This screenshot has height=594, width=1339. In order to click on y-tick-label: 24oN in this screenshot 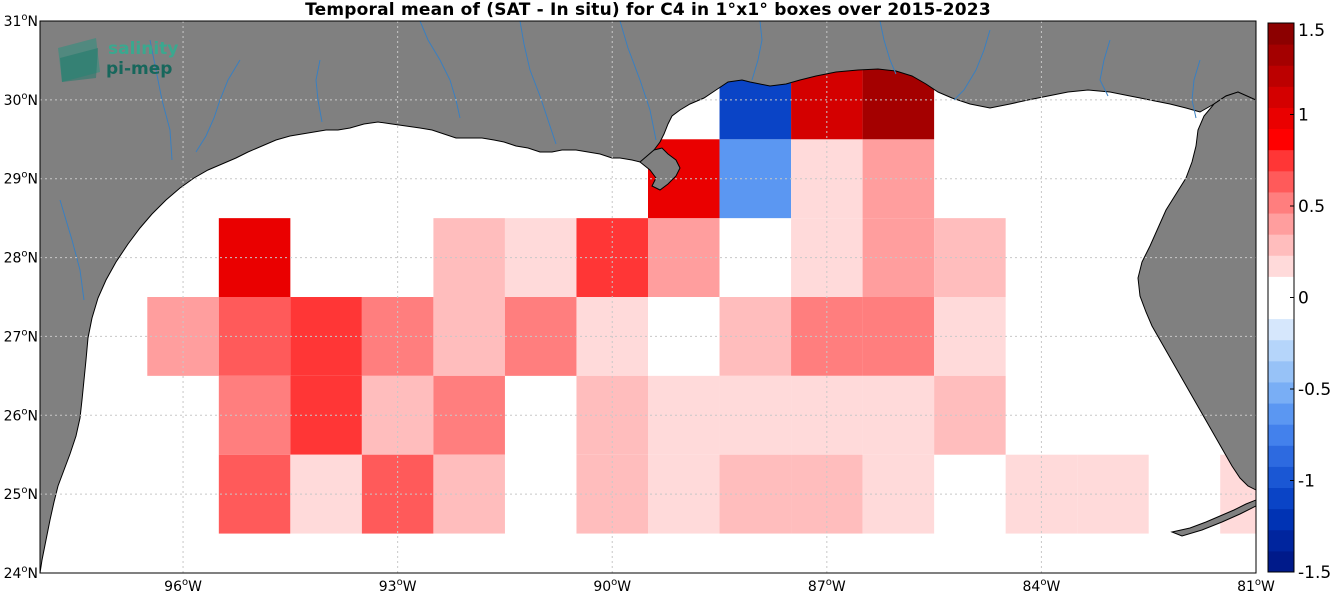, I will do `click(21, 573)`.